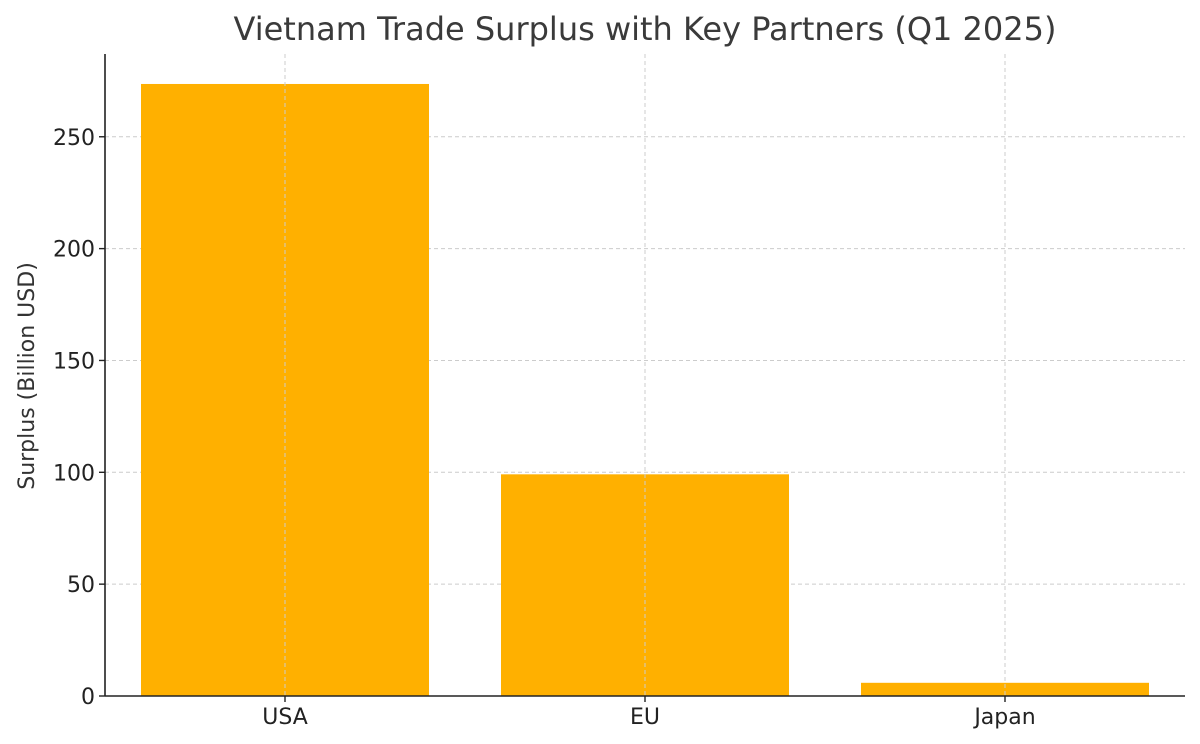  I want to click on y-tick-label: 250, so click(74, 138).